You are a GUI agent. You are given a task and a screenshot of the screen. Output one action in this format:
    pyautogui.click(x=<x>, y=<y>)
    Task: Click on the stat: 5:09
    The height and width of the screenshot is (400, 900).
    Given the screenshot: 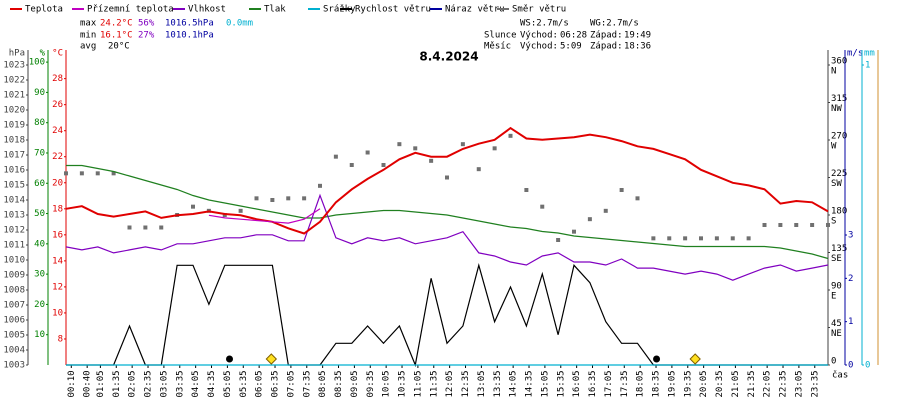 What is the action you would take?
    pyautogui.click(x=571, y=47)
    